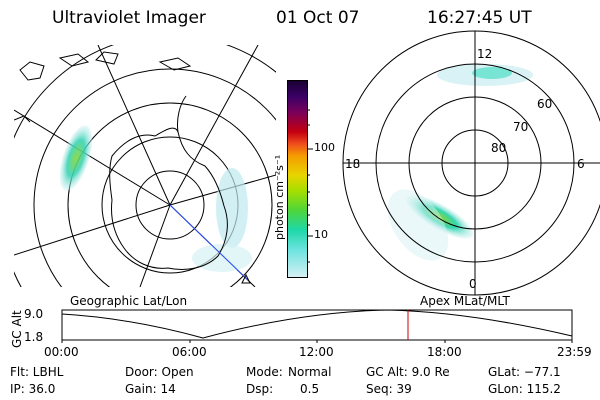 This screenshot has height=400, width=600. What do you see at coordinates (318, 18) in the screenshot?
I see `observation-date: 01 Oct 07` at bounding box center [318, 18].